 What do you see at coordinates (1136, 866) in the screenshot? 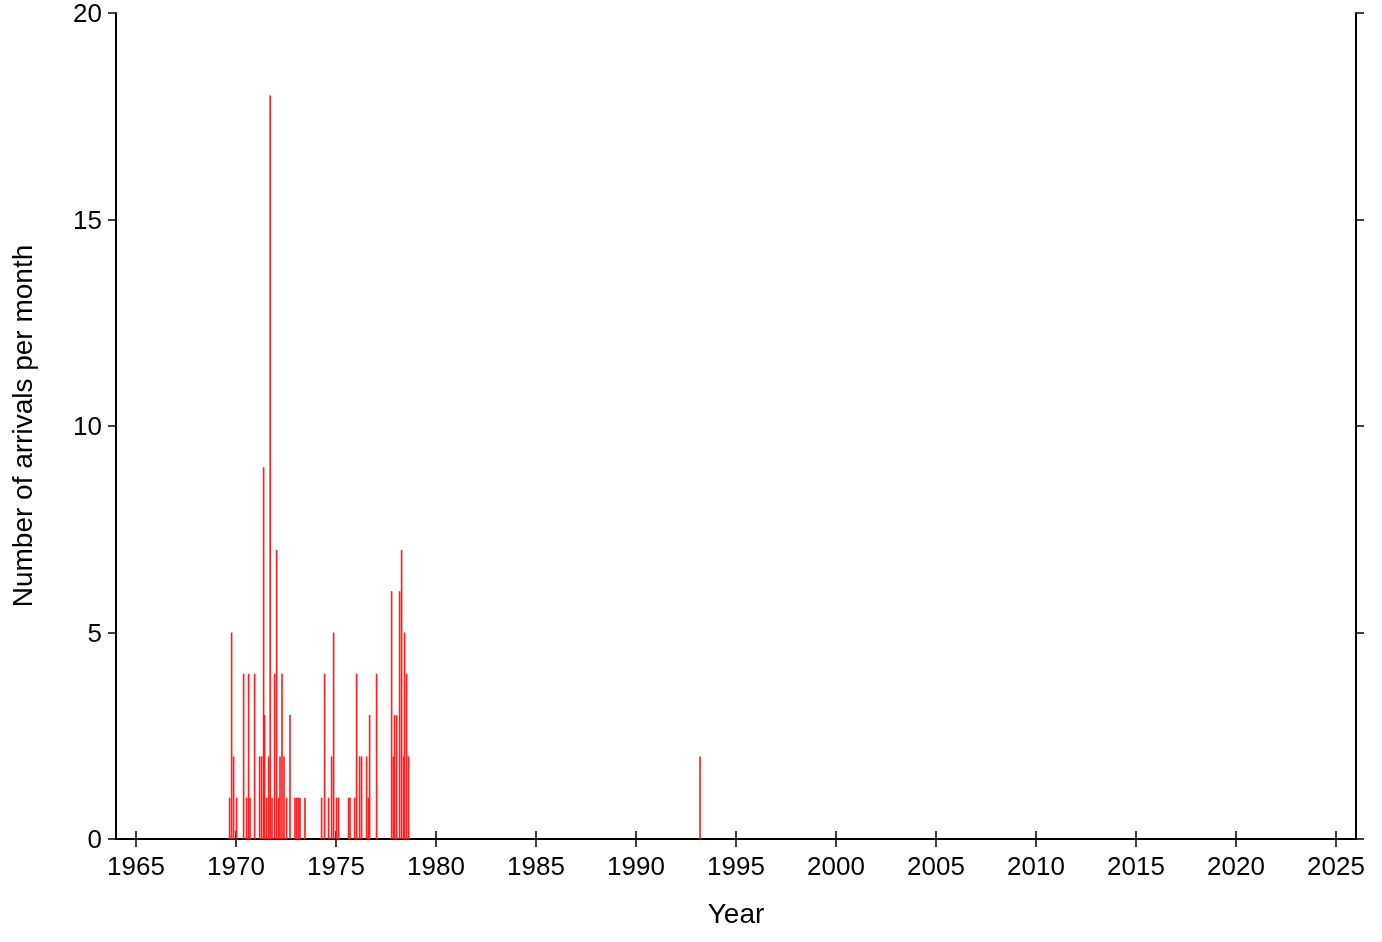
I see `x-tick-label: 2015` at bounding box center [1136, 866].